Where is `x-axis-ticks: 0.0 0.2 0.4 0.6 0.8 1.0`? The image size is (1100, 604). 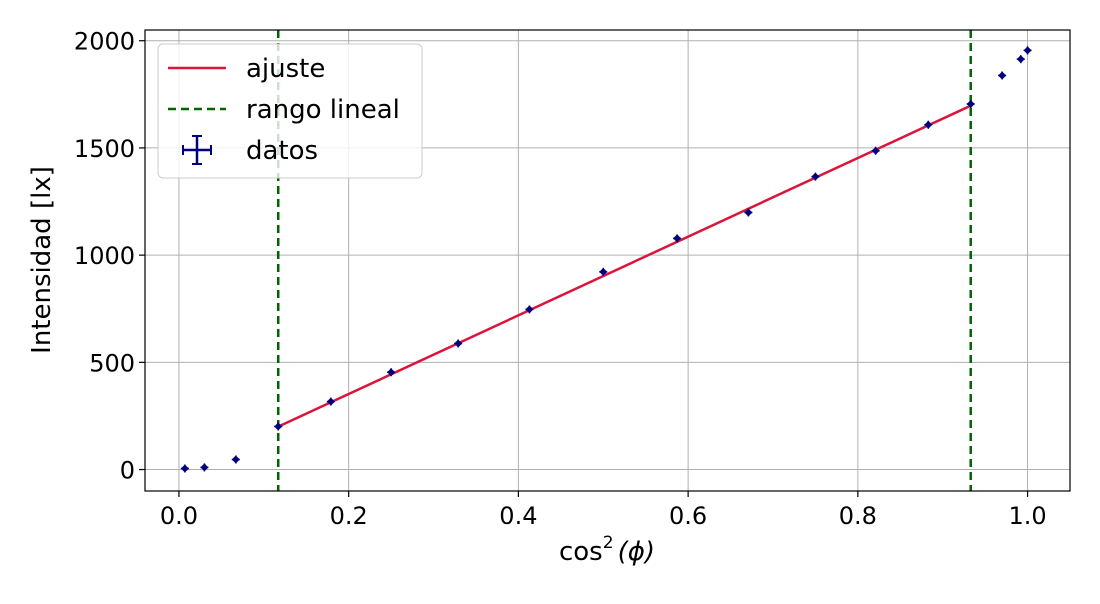 x-axis-ticks: 0.0 0.2 0.4 0.6 0.8 1.0 is located at coordinates (603, 510).